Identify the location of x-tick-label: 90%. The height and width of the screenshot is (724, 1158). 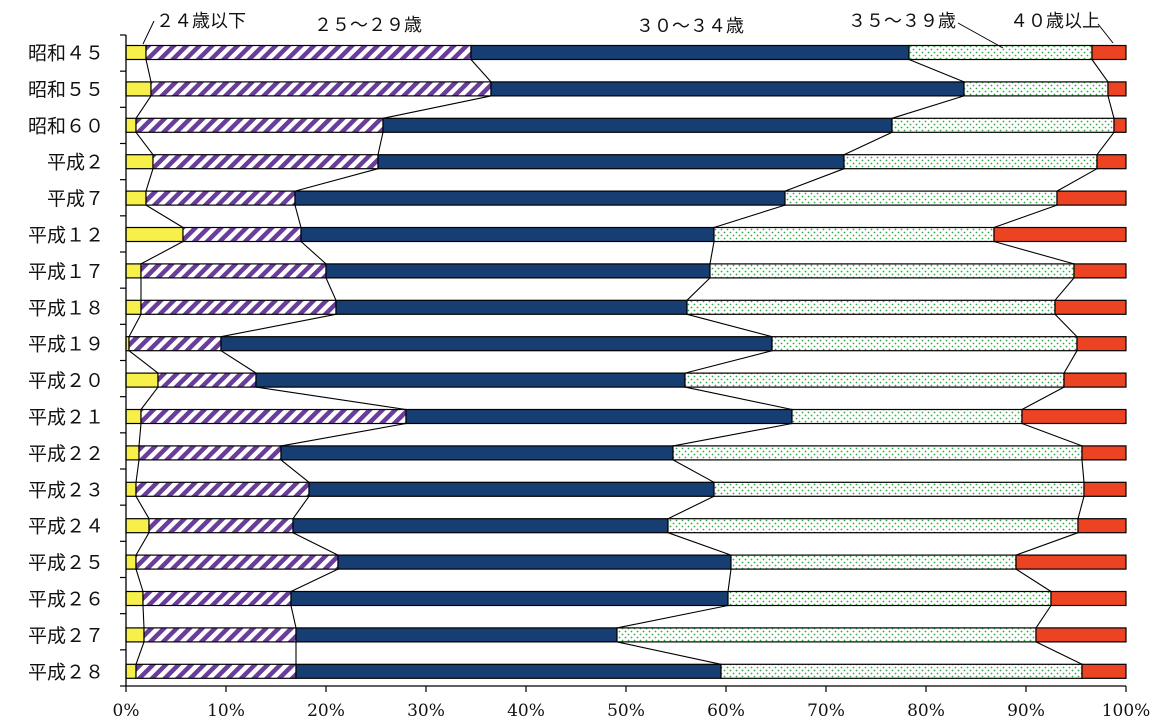
(1026, 711).